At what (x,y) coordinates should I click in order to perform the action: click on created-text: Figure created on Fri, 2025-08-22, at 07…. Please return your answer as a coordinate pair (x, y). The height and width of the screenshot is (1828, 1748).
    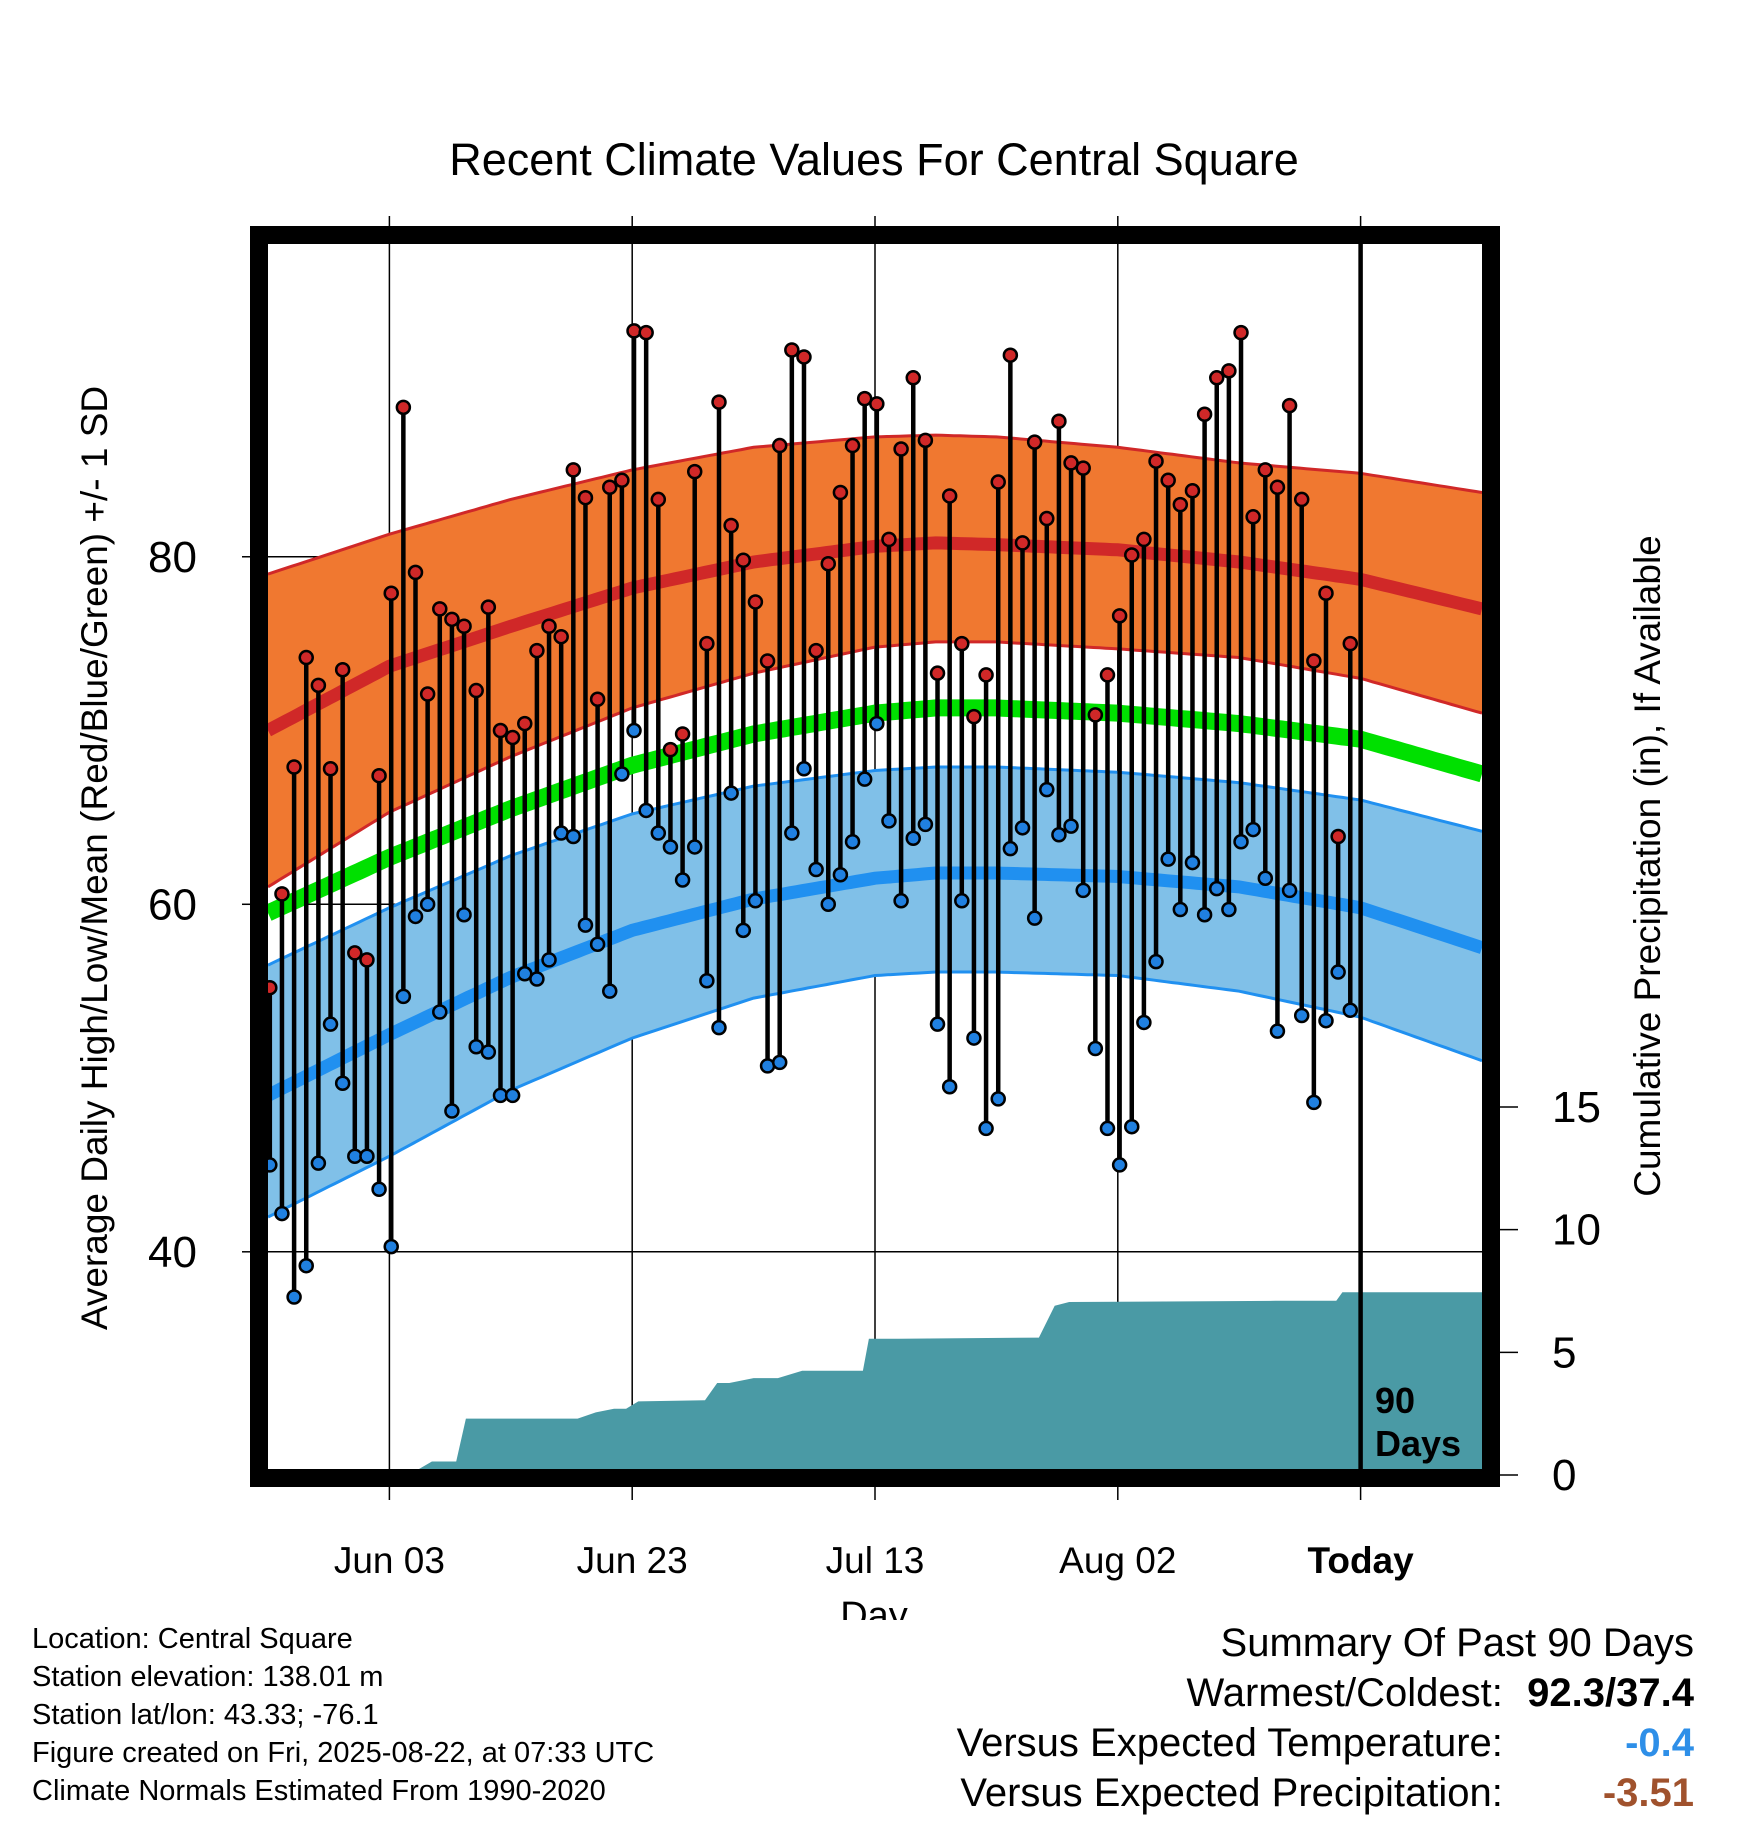
    Looking at the image, I should click on (343, 1753).